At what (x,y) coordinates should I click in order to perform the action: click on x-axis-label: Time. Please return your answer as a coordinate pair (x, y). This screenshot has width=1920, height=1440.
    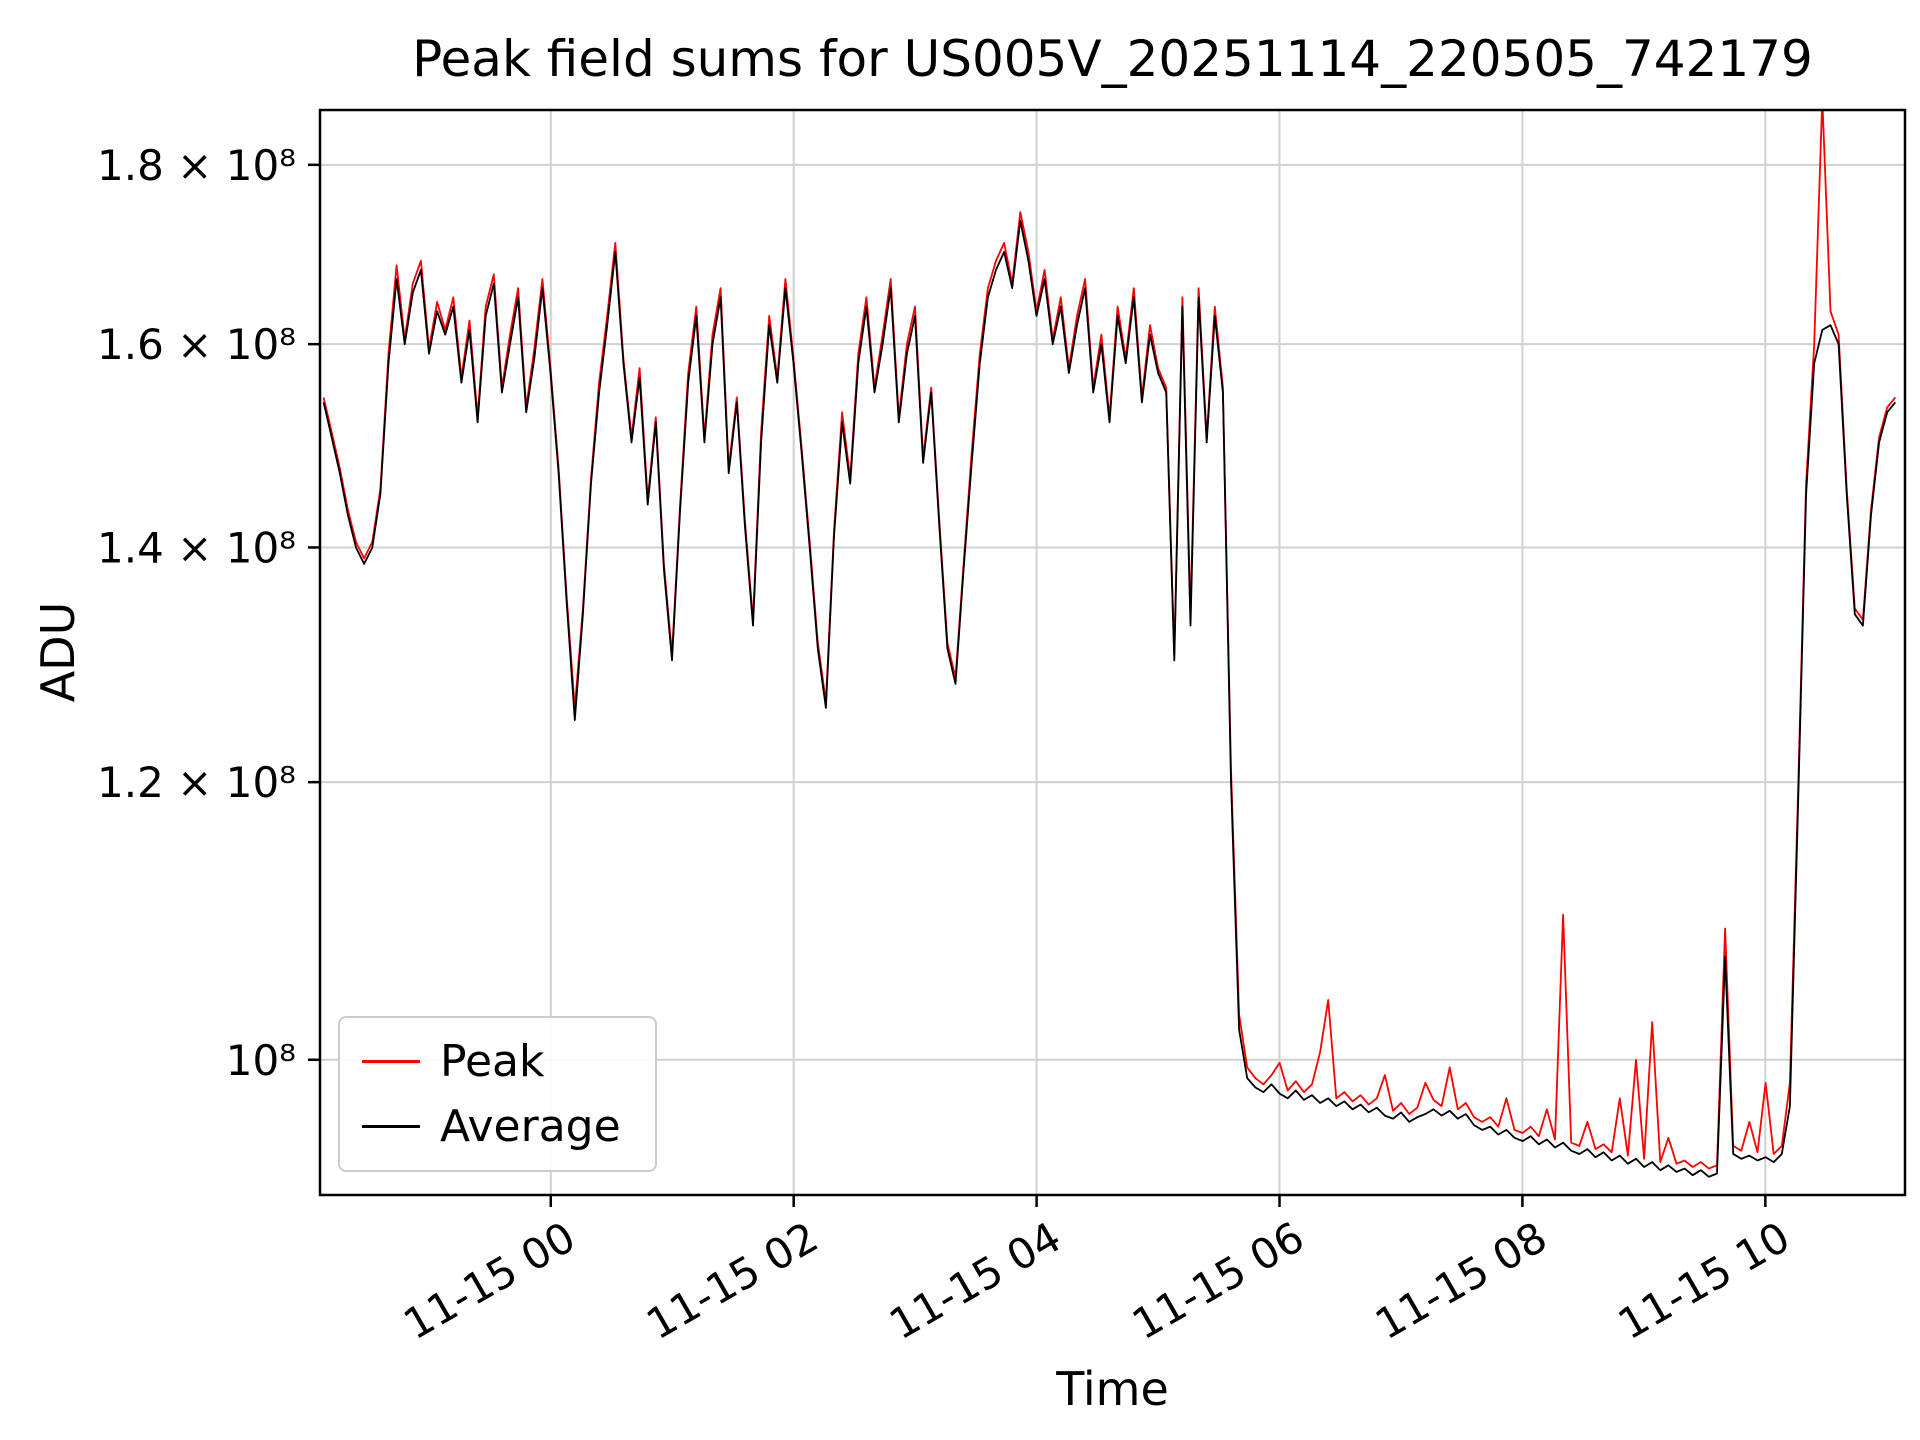
    Looking at the image, I should click on (1112, 1389).